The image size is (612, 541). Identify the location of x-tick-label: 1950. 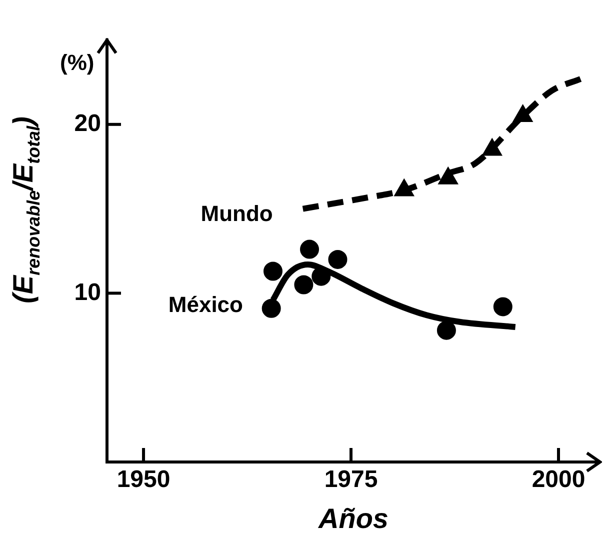
(143, 480).